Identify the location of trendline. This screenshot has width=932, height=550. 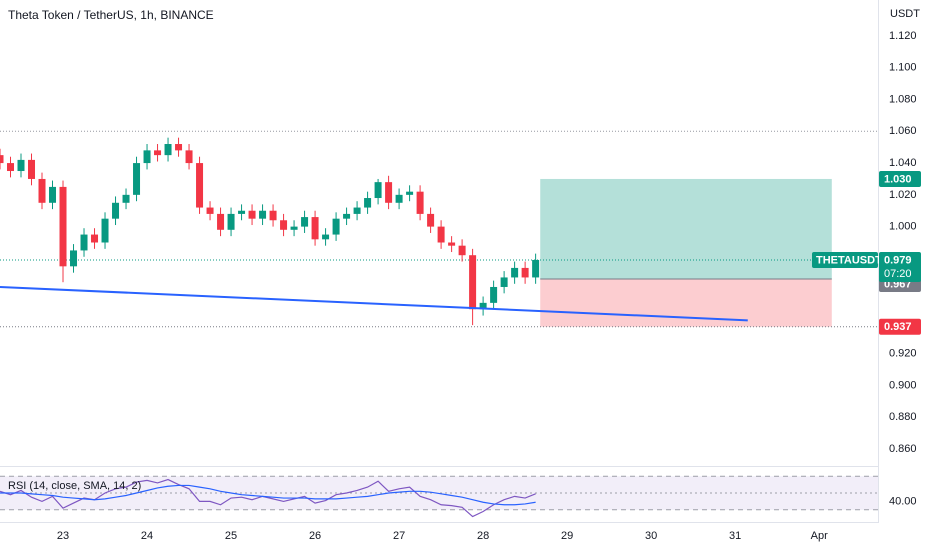
(374, 303).